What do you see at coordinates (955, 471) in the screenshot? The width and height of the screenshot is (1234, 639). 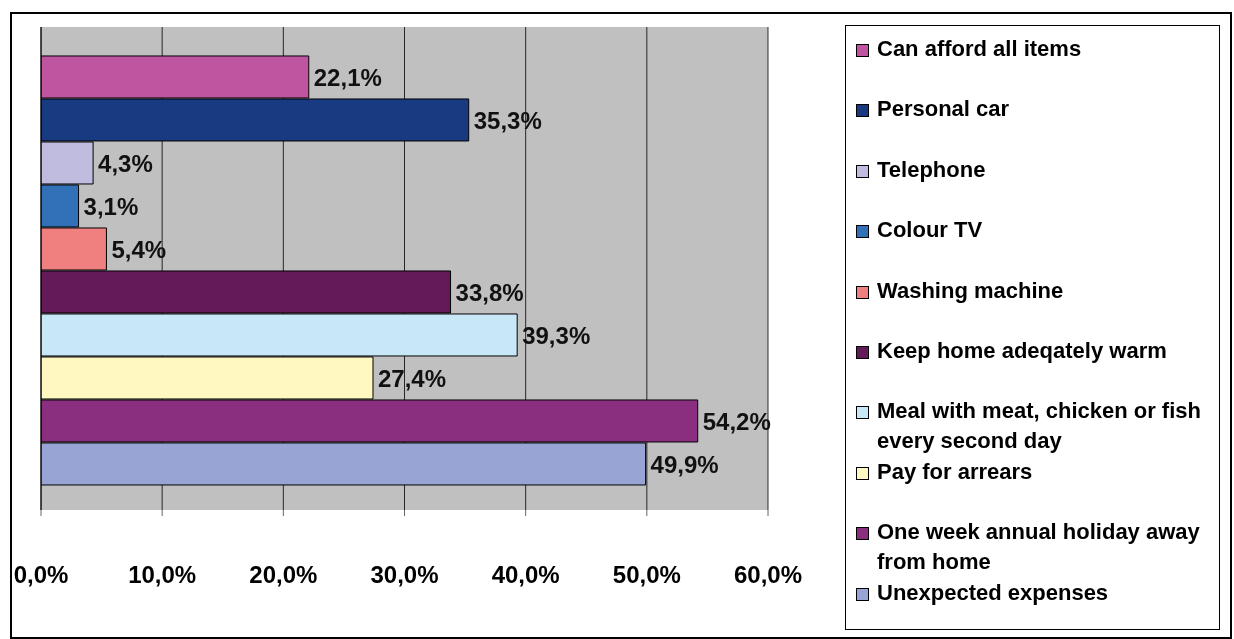 I see `legend-label: Pay for arrears` at bounding box center [955, 471].